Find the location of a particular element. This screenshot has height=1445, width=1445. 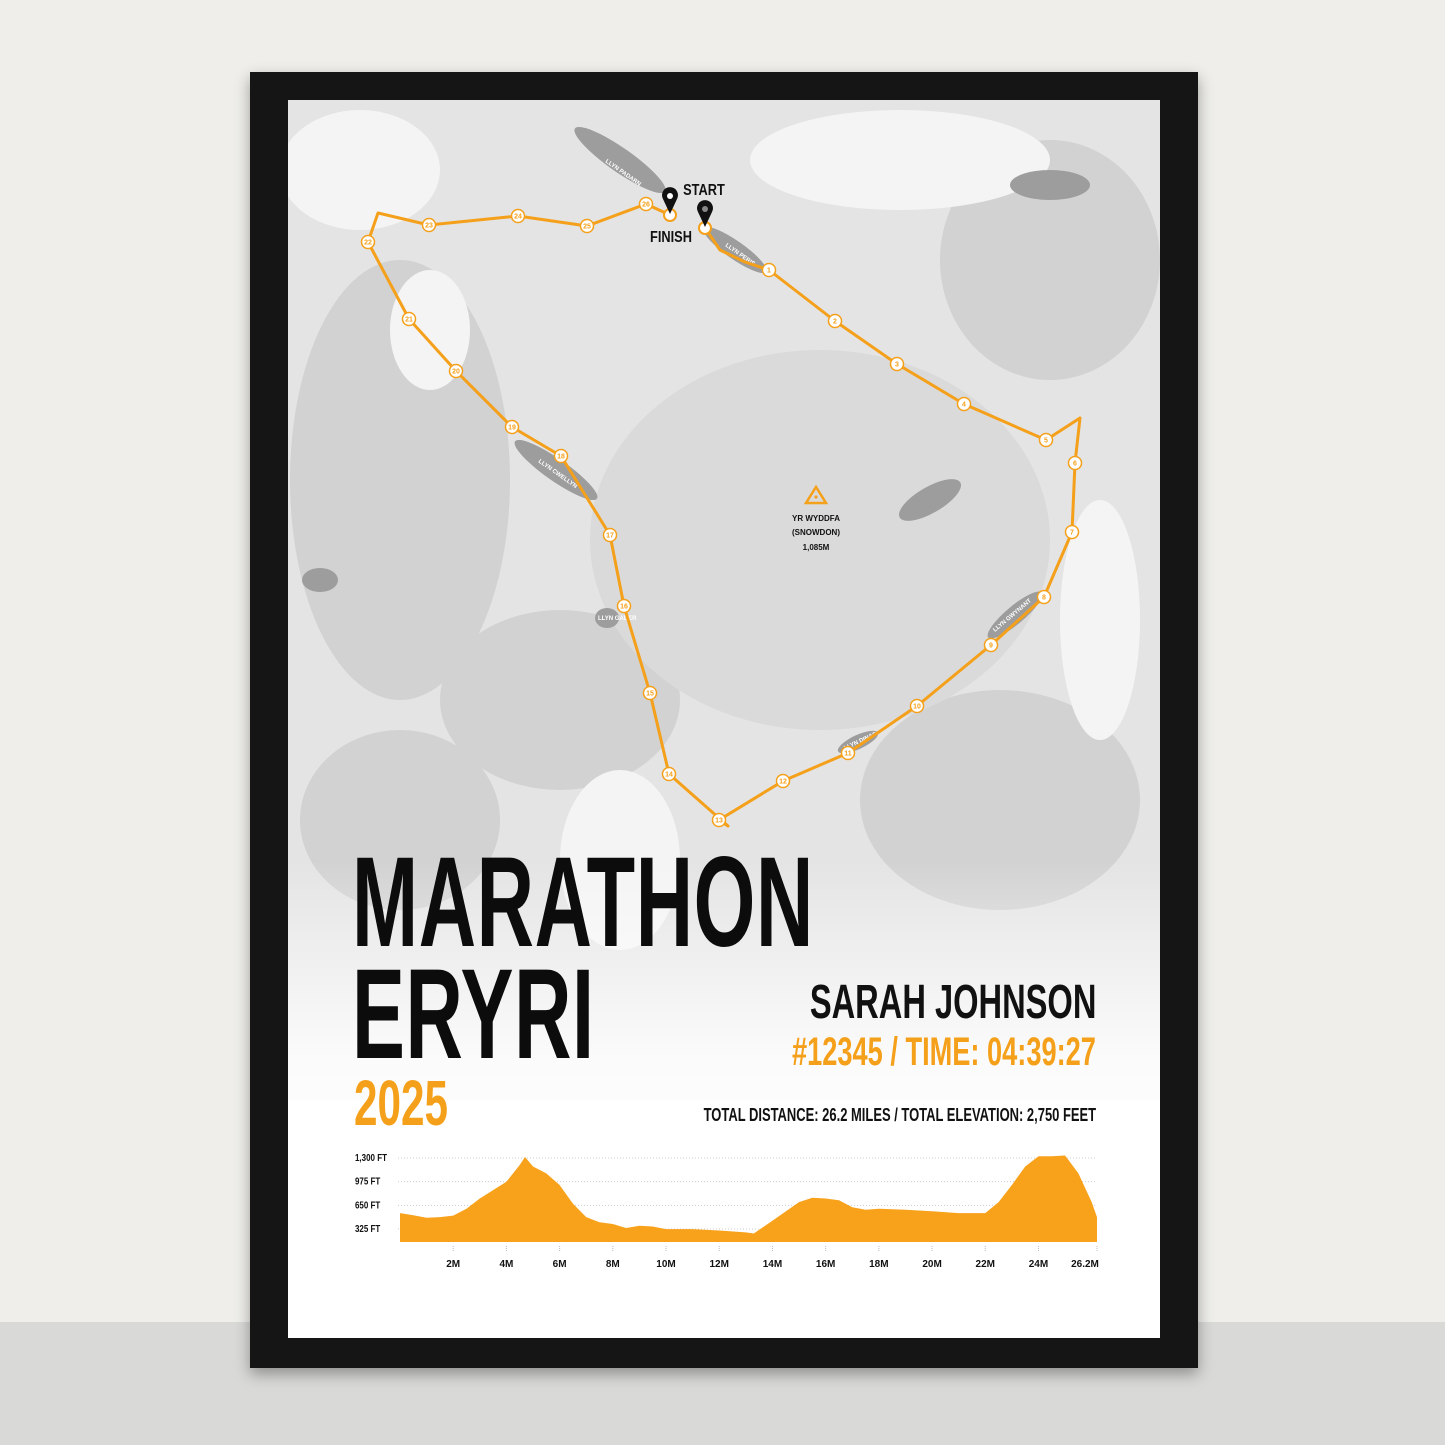

x-tick-label: 4M is located at coordinates (506, 1264).